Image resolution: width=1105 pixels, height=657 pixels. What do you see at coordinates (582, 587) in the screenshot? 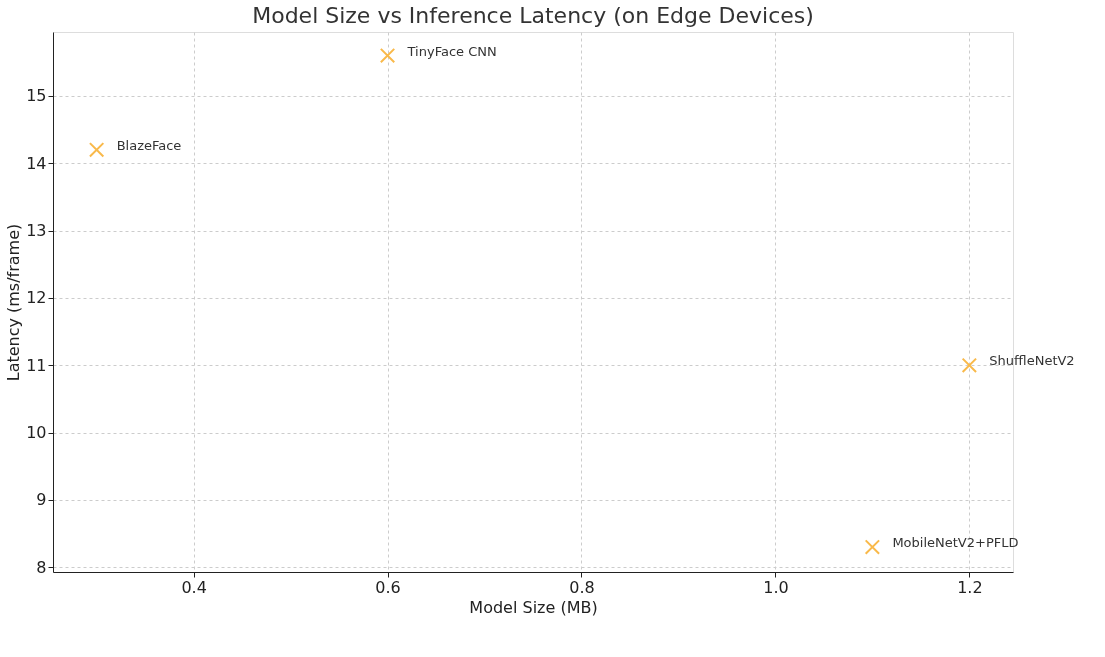
I see `x-tick-label: 0.8` at bounding box center [582, 587].